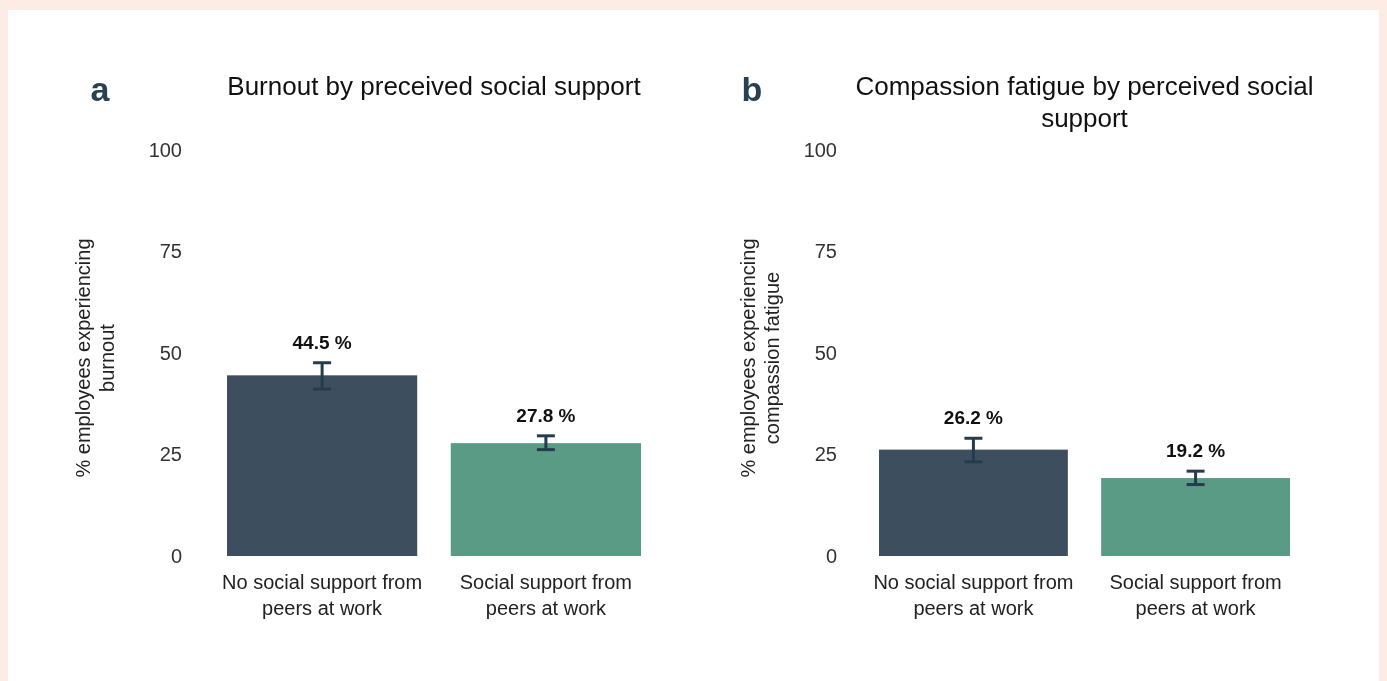 The width and height of the screenshot is (1387, 681). I want to click on y-axis-title: % employees experiencing burnout, so click(95, 358).